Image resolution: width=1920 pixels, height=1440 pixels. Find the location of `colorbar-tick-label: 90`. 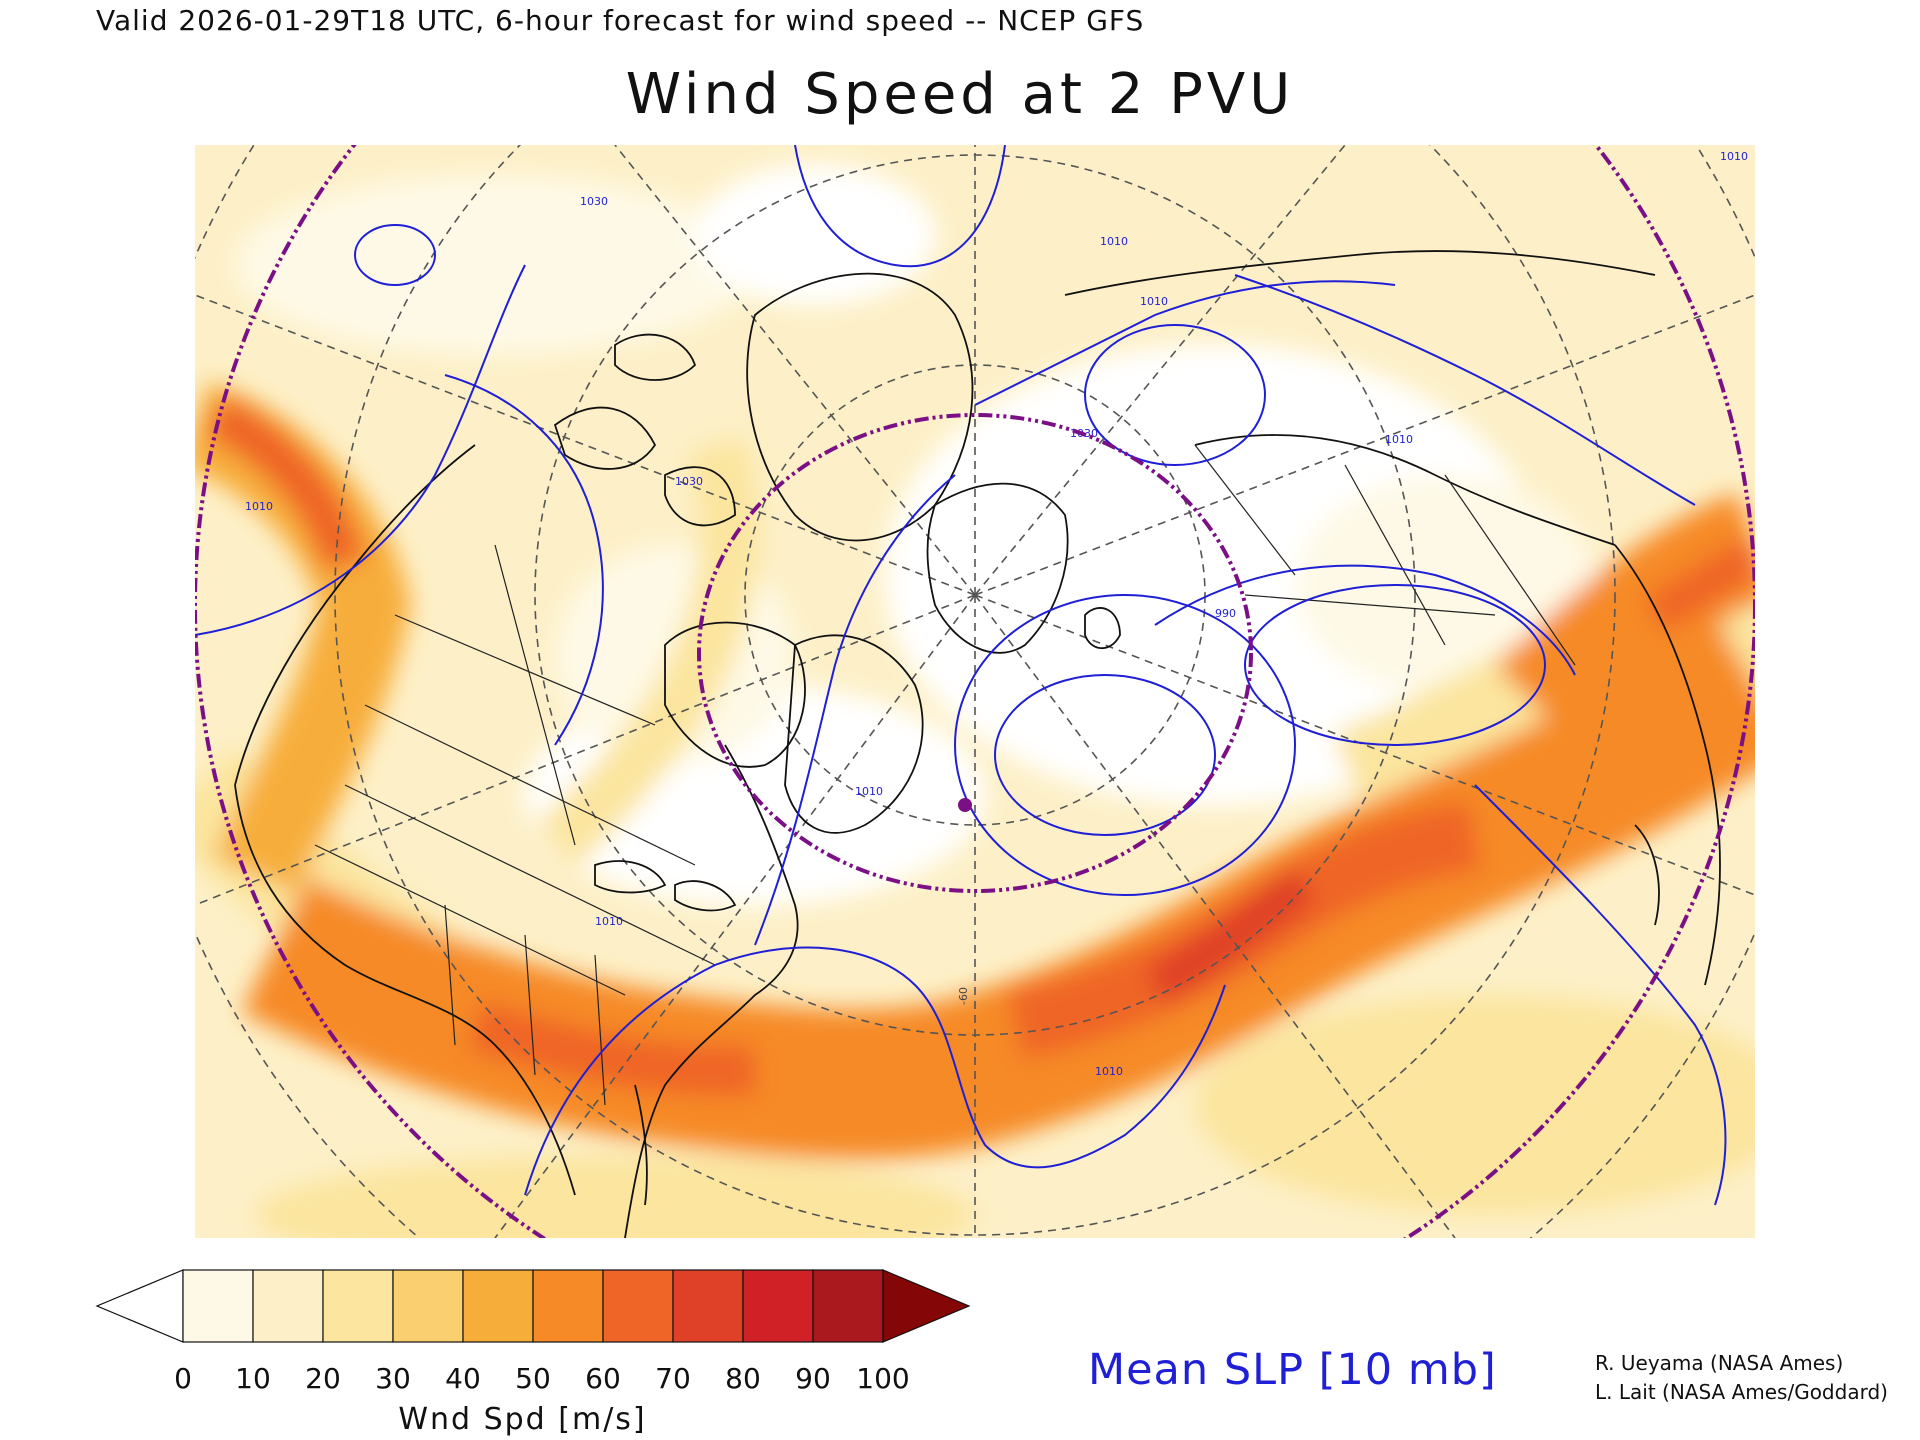

colorbar-tick-label: 90 is located at coordinates (813, 1378).